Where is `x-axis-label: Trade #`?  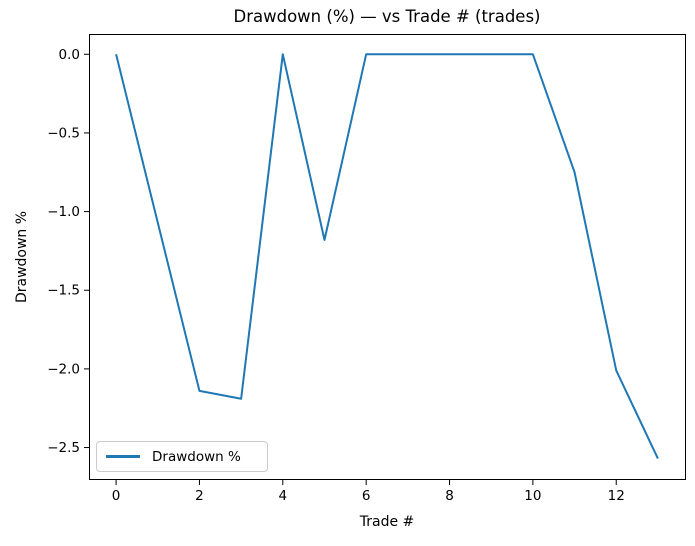 x-axis-label: Trade # is located at coordinates (387, 522).